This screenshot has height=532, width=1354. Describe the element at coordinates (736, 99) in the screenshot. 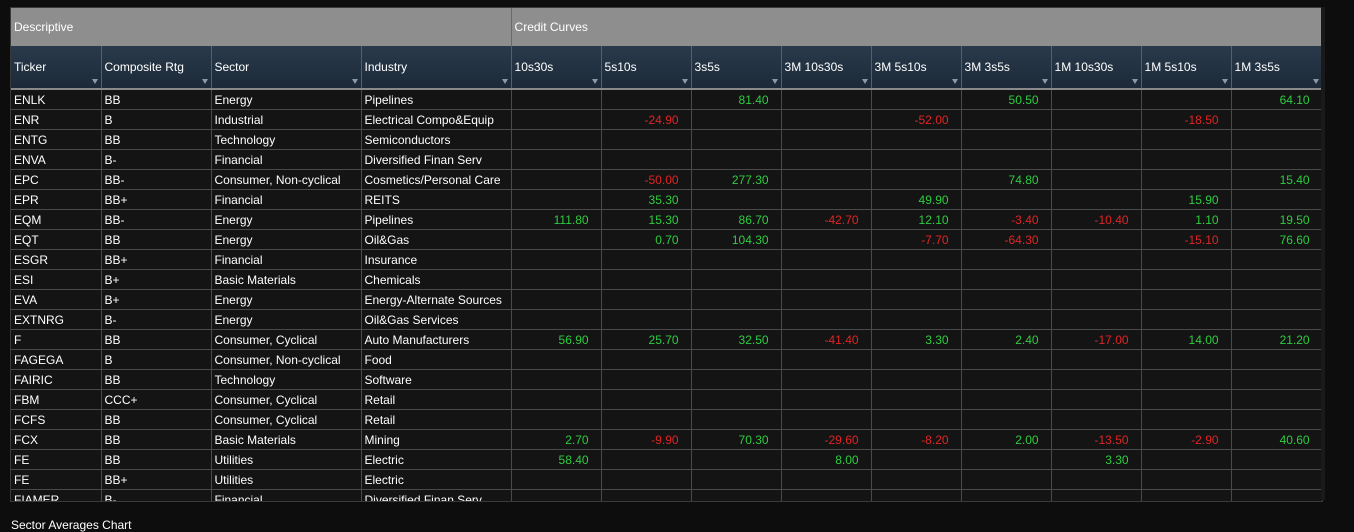

I see `table-cell: 81.40` at that location.